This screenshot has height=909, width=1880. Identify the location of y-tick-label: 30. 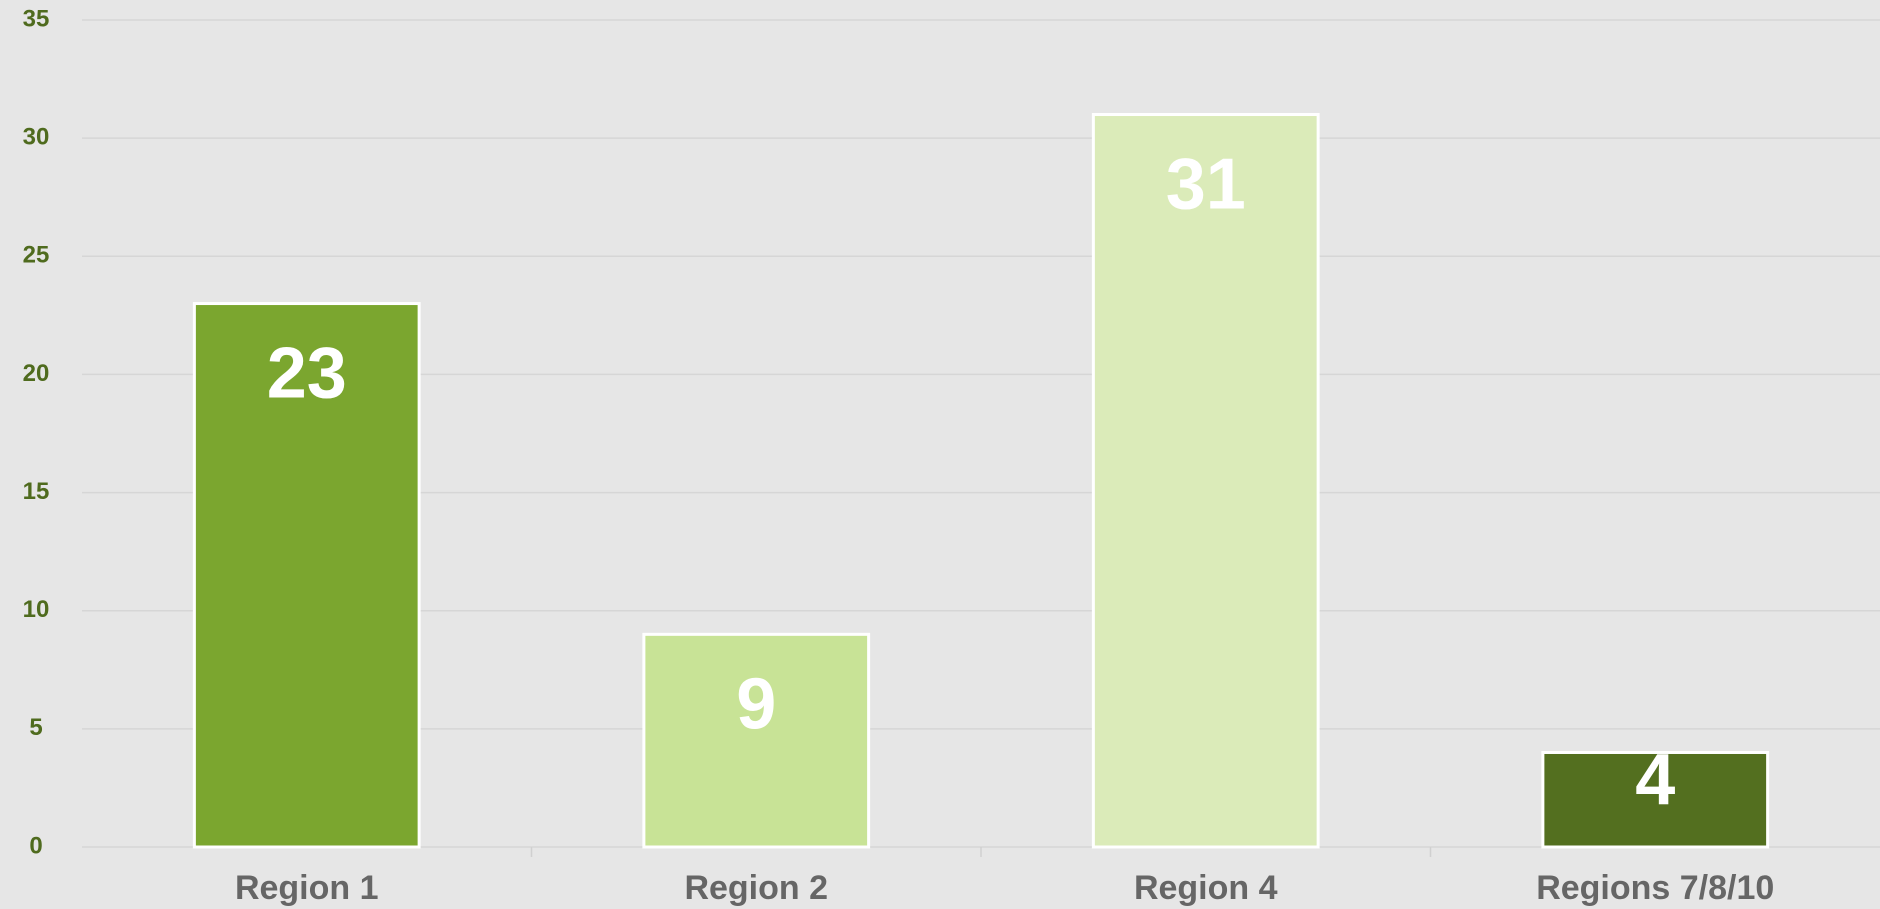
(36, 136).